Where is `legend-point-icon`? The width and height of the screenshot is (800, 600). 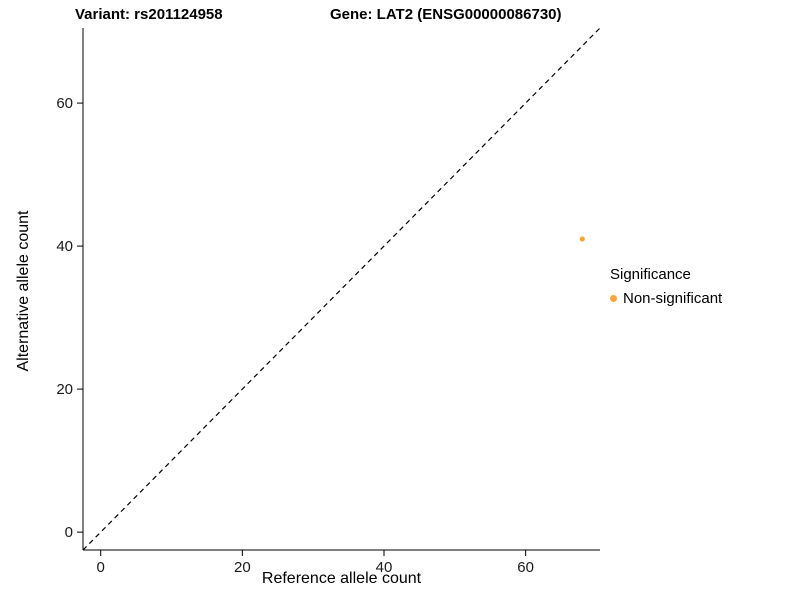 legend-point-icon is located at coordinates (613, 298).